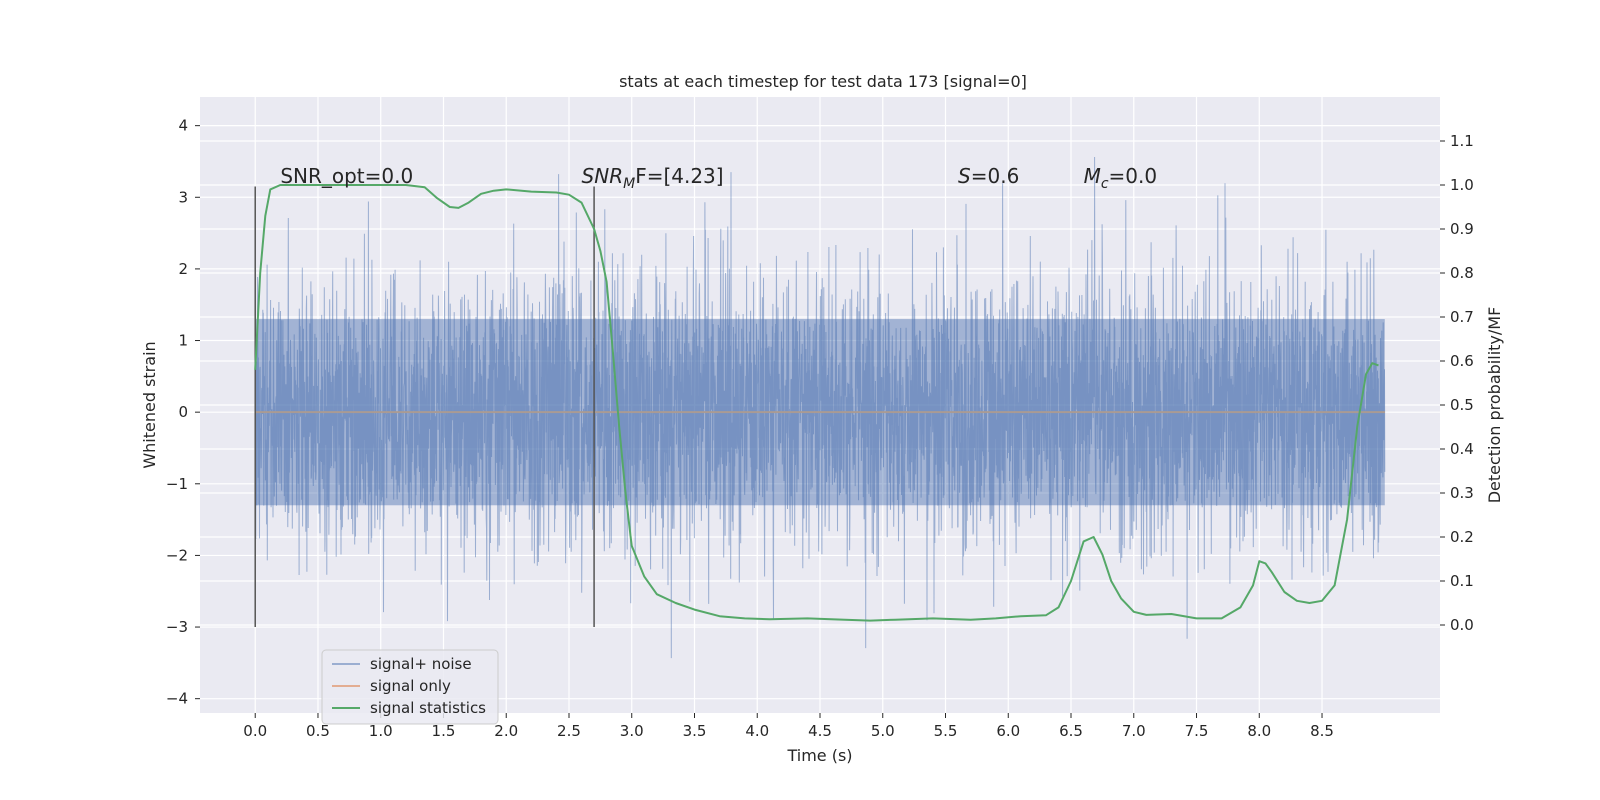  I want to click on x-tick-label-4: 2.0, so click(506, 731).